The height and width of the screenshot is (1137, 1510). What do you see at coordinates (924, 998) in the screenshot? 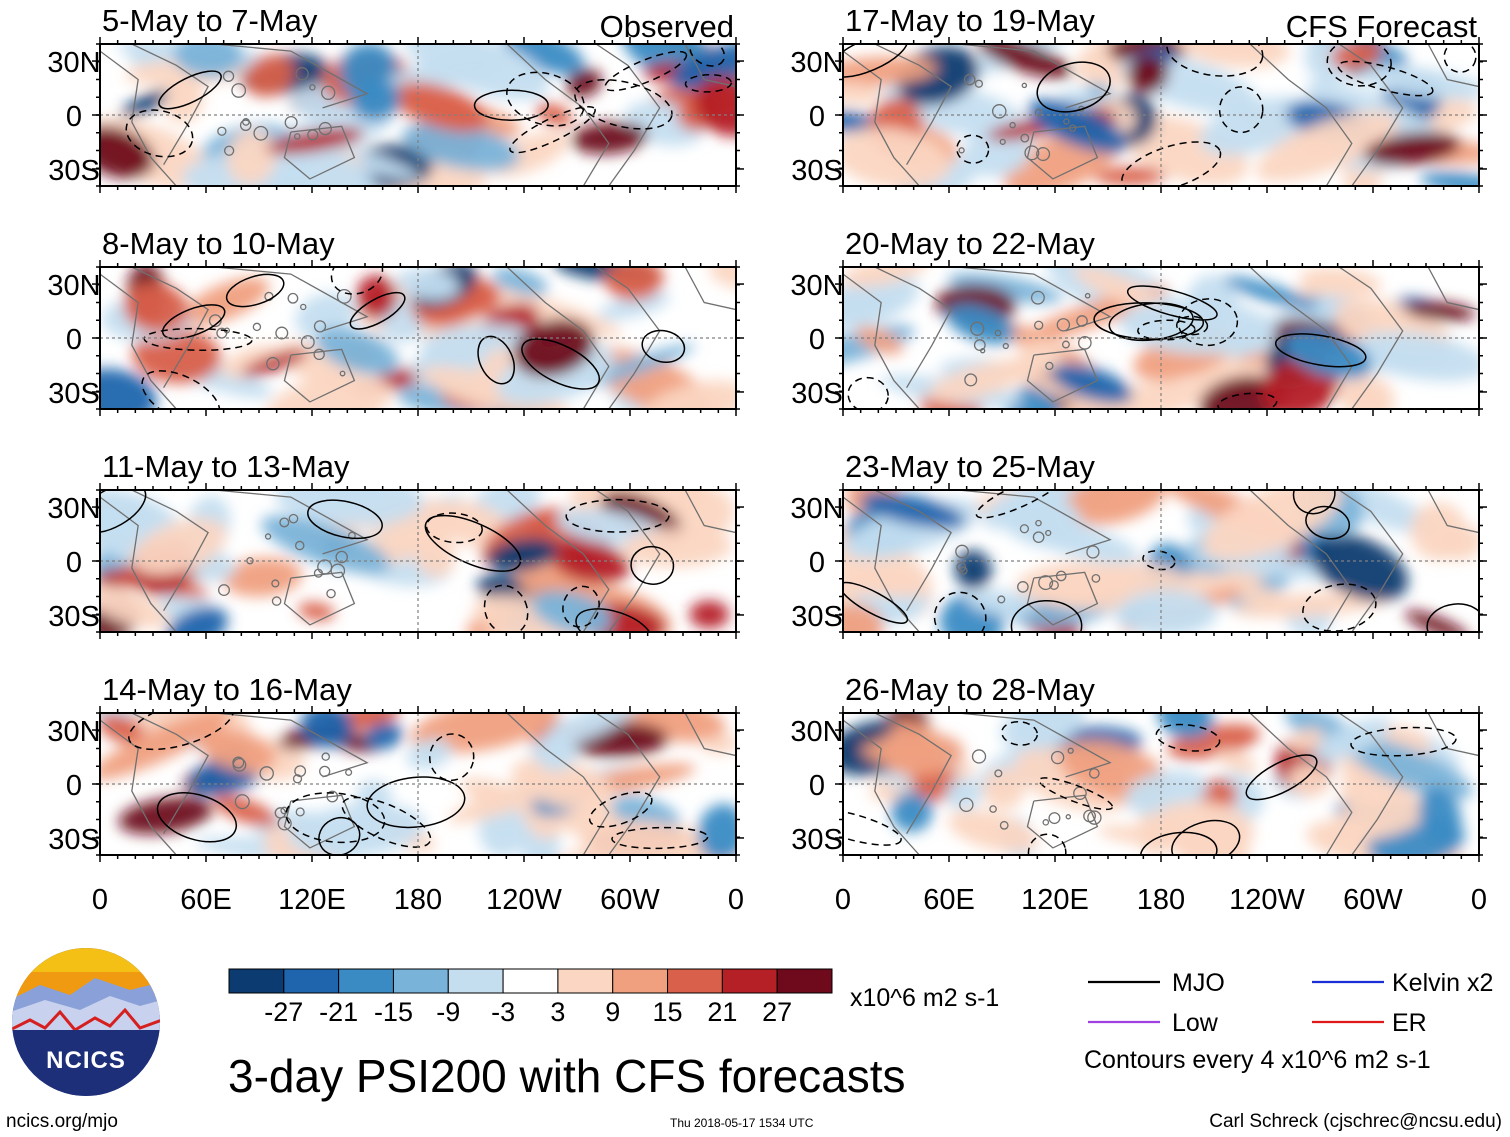
I see `colorbar-units: x10^6 m2 s-1` at bounding box center [924, 998].